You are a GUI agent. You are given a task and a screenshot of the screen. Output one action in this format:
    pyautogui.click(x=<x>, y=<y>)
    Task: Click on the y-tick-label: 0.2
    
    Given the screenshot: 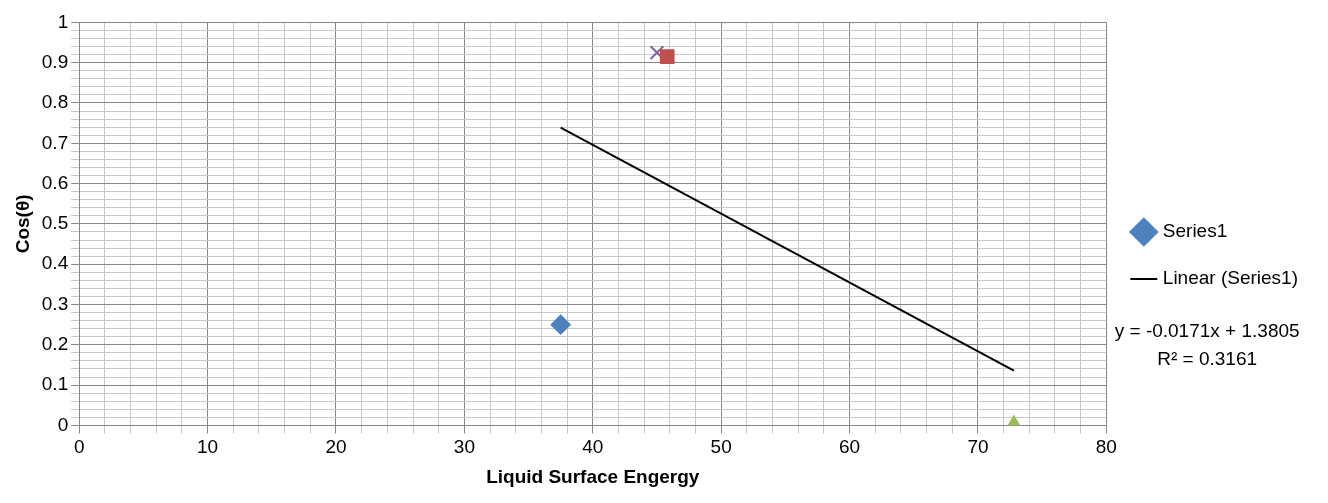 What is the action you would take?
    pyautogui.click(x=55, y=344)
    